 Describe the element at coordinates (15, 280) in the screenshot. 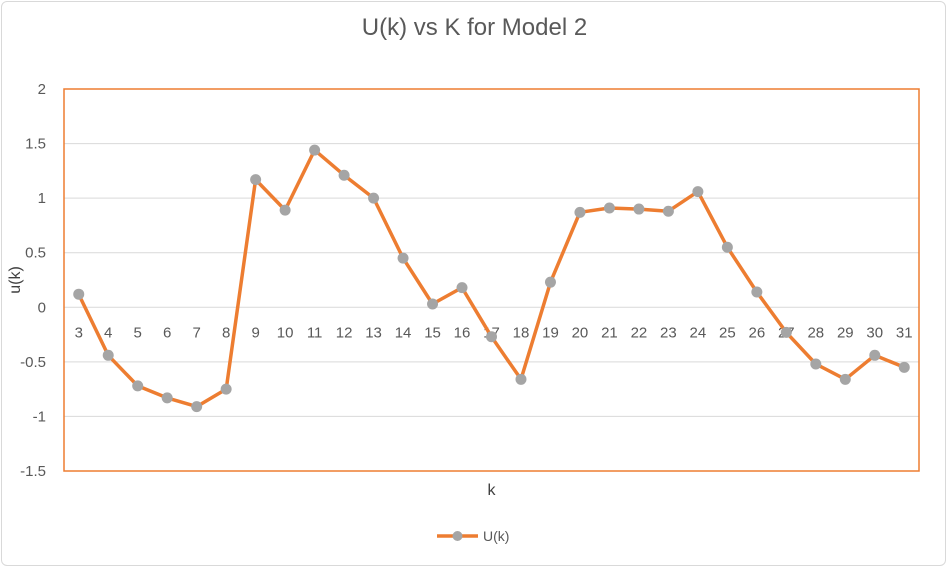

I see `y-axis-title: u(k)` at that location.